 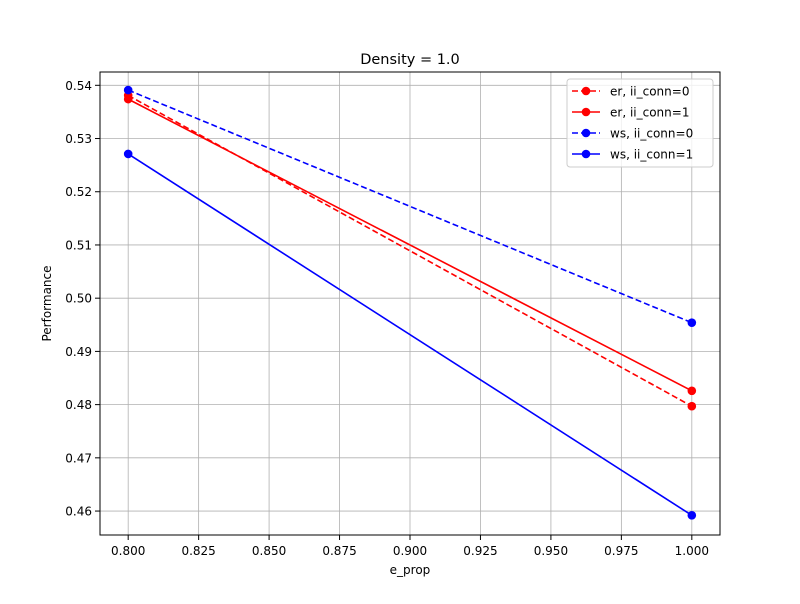 I want to click on x-tick-label: 0.825, so click(x=198, y=551).